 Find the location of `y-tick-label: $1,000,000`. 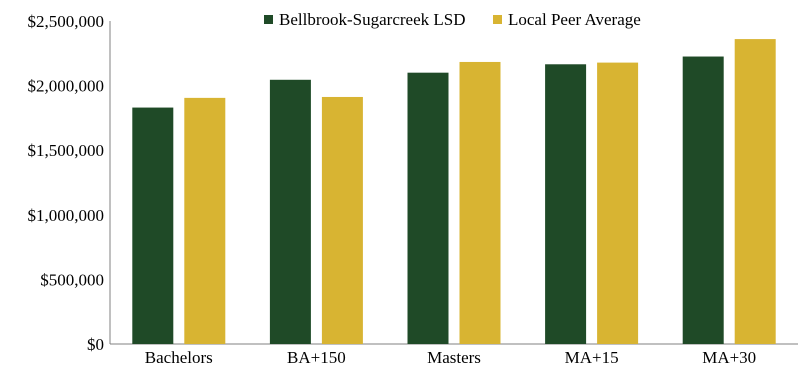

y-tick-label: $1,000,000 is located at coordinates (66, 215).